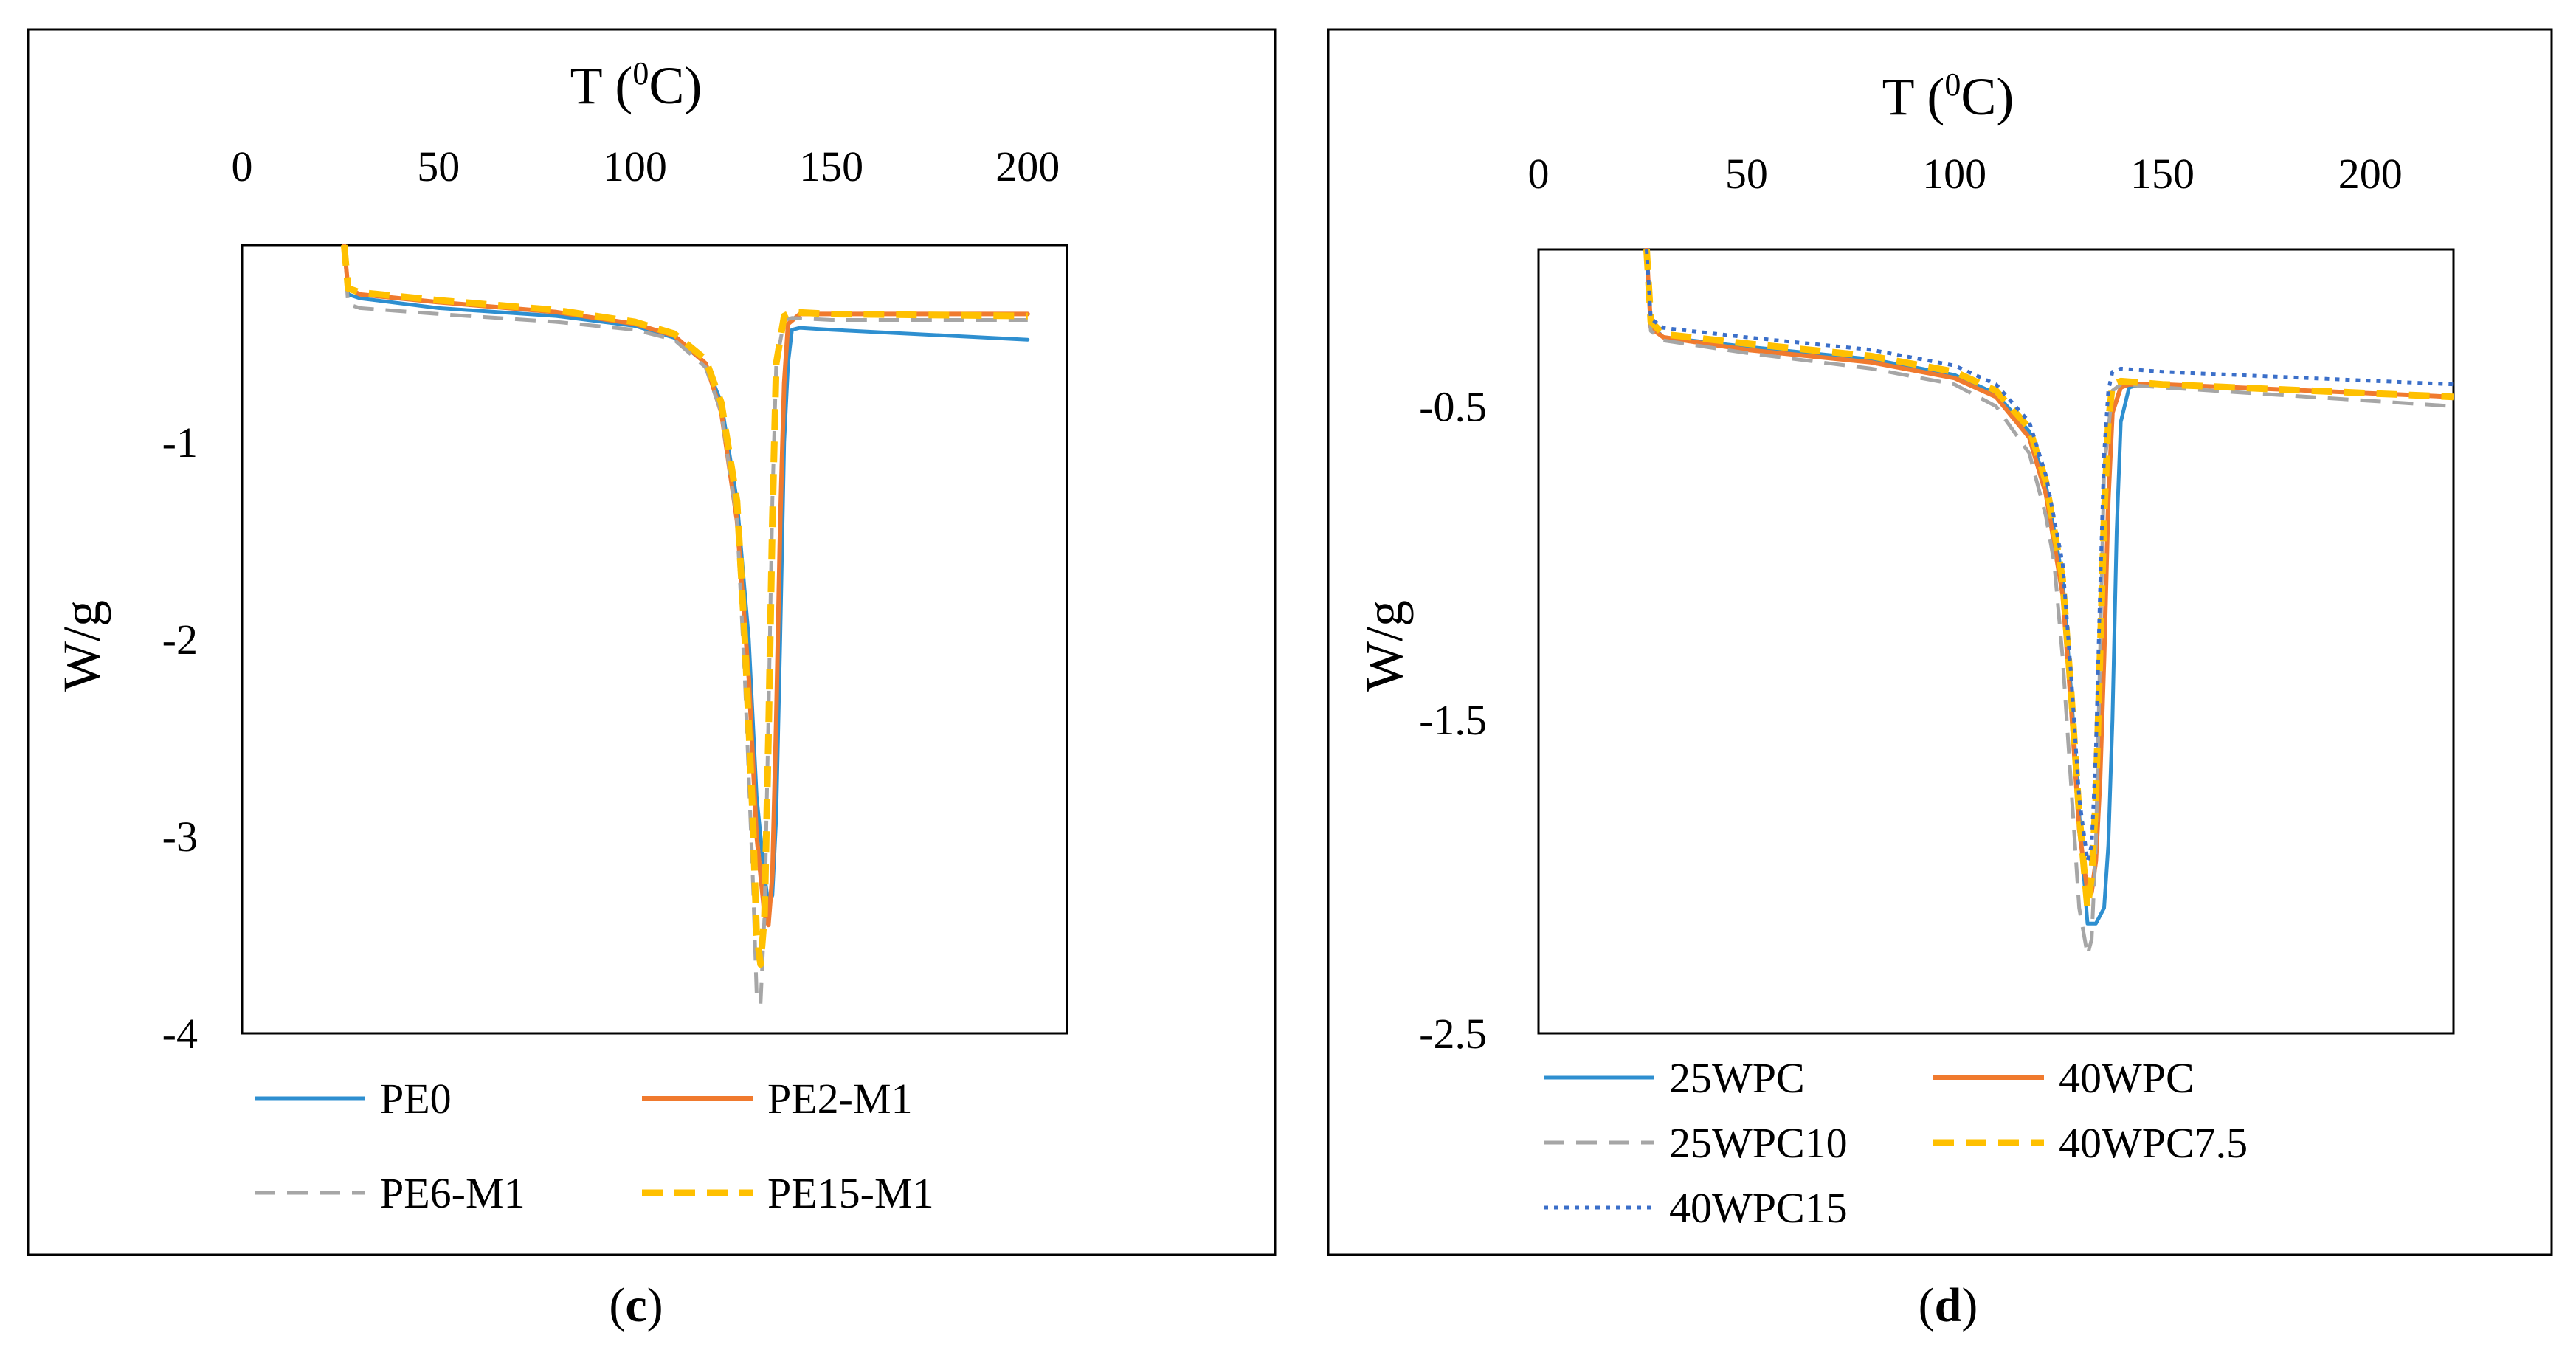 The width and height of the screenshot is (2576, 1350). What do you see at coordinates (684, 606) in the screenshot?
I see `series-line-pe15-m1` at bounding box center [684, 606].